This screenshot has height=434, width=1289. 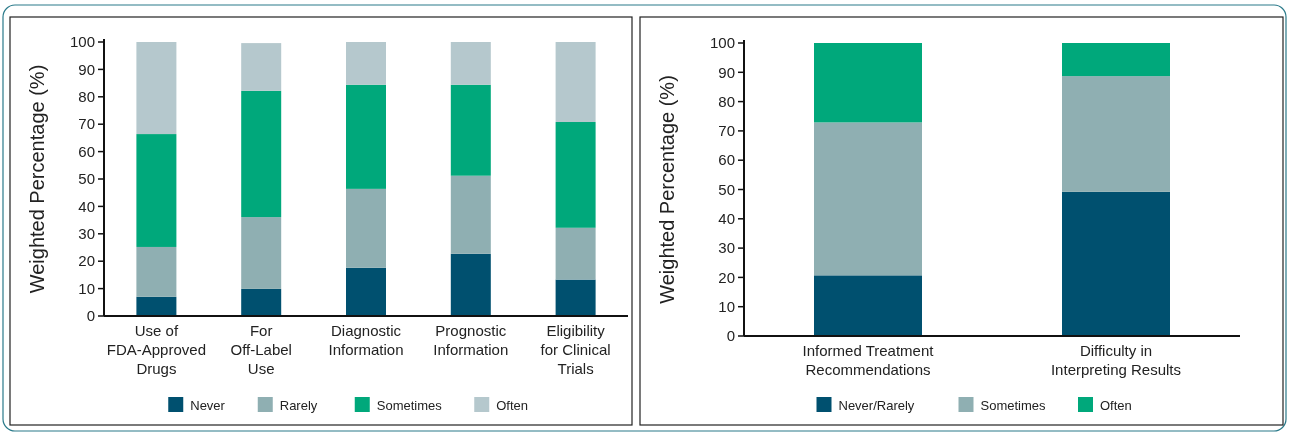 I want to click on x-tick-label: Diagnostic Information, so click(x=366, y=340).